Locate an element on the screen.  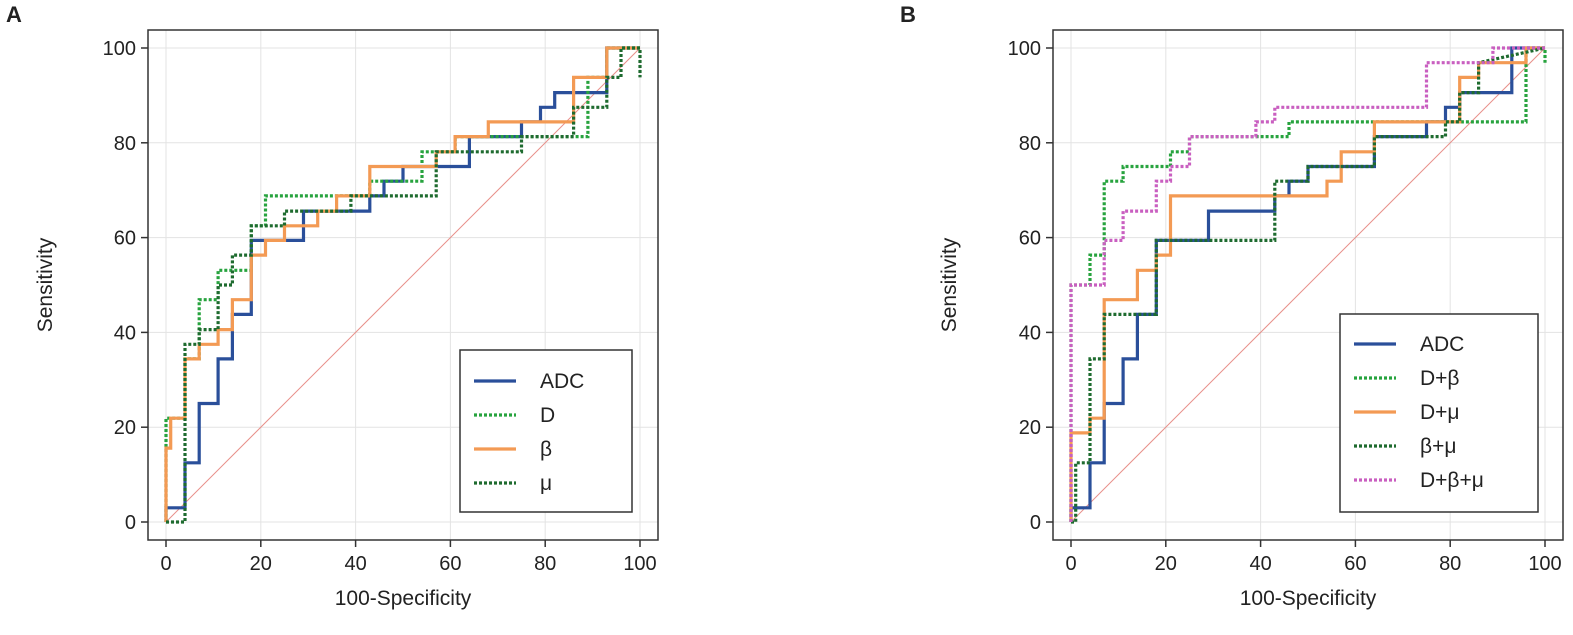
panel-letter: A is located at coordinates (14, 14).